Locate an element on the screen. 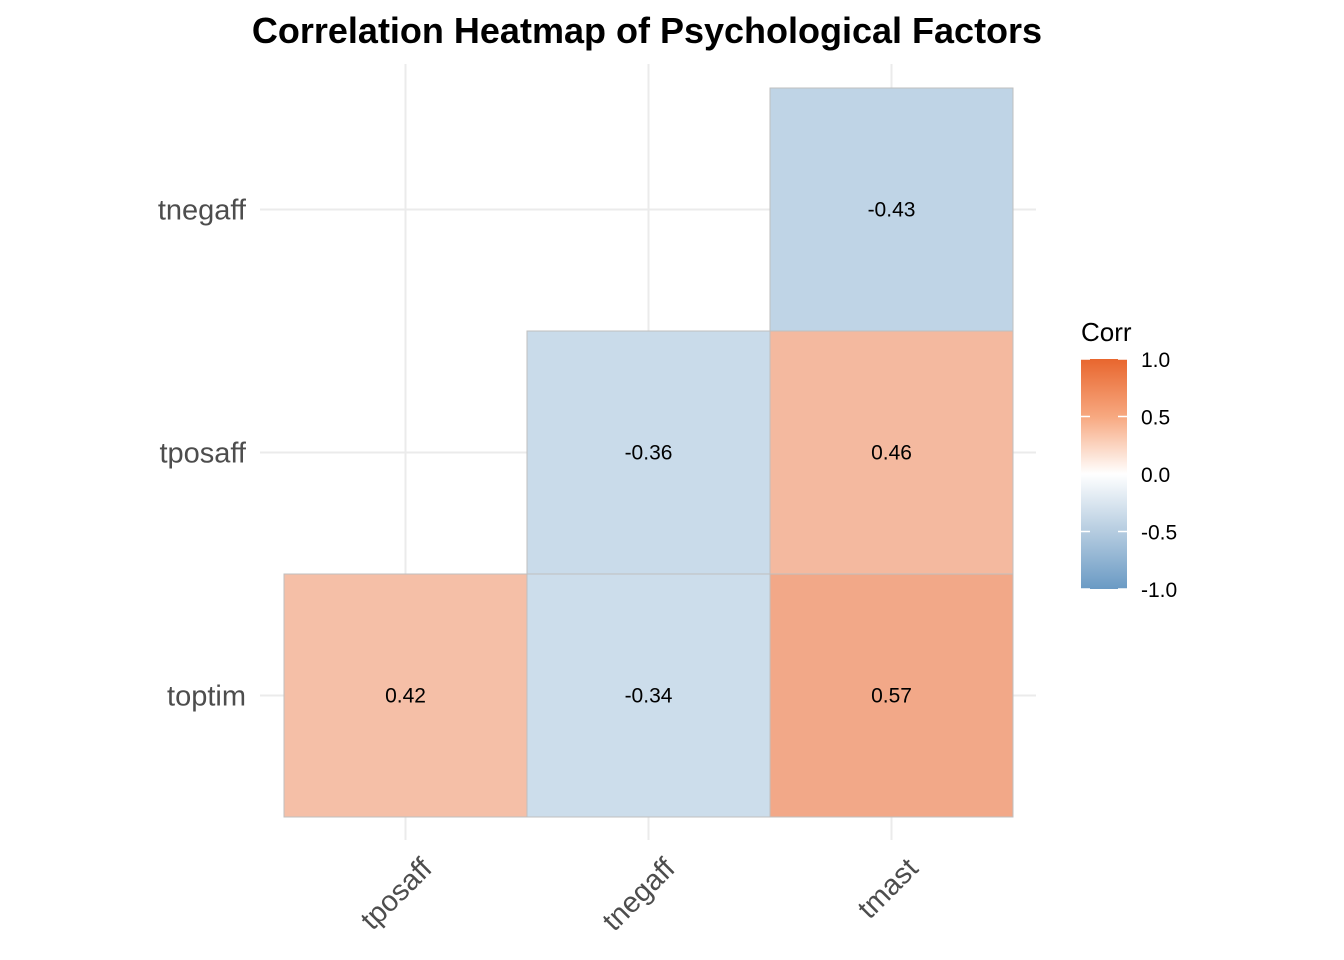  x-axis: tposaff tnegaff tmast is located at coordinates (640, 895).